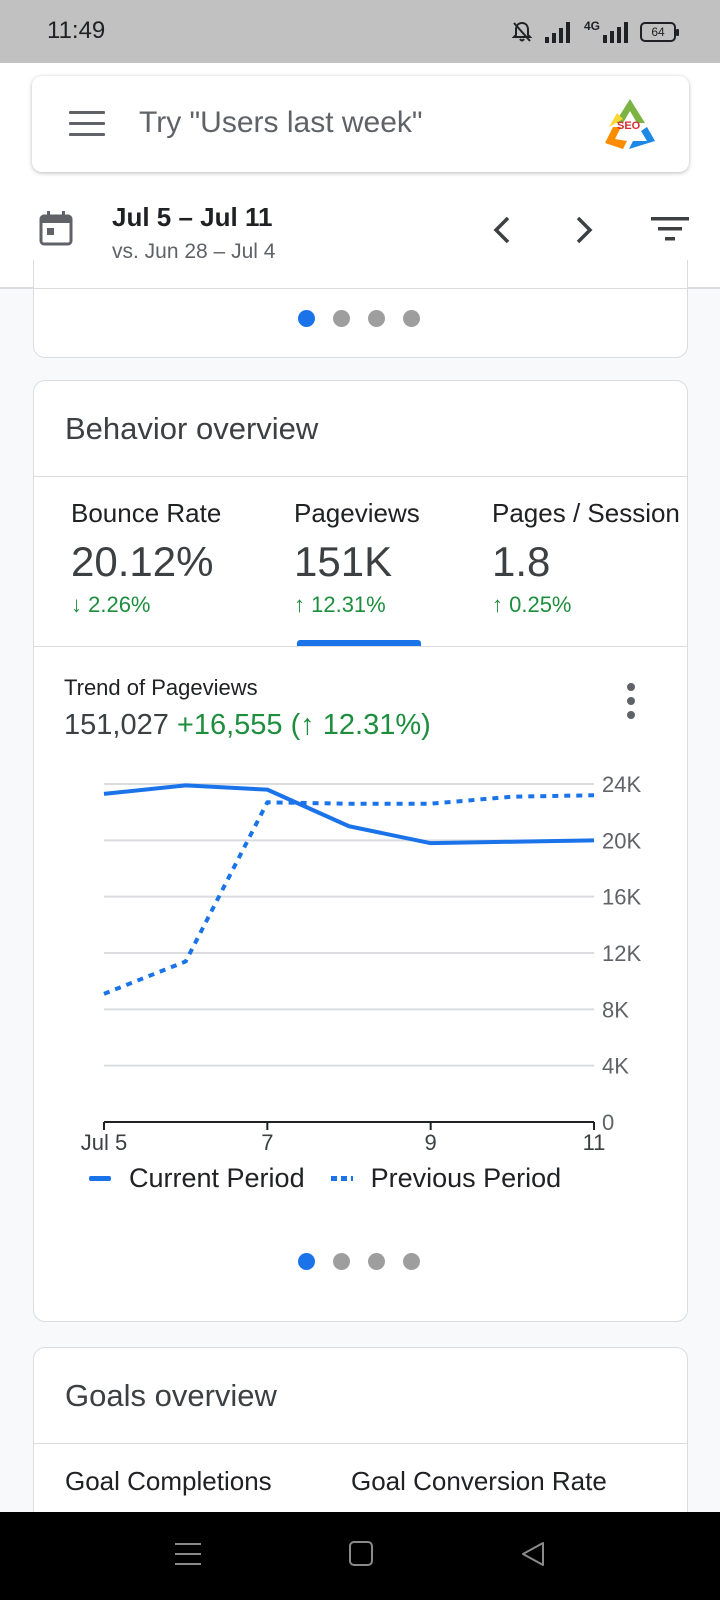 The height and width of the screenshot is (1600, 720). Describe the element at coordinates (168, 1481) in the screenshot. I see `metric-label-goal-completions: Goal Completions` at that location.